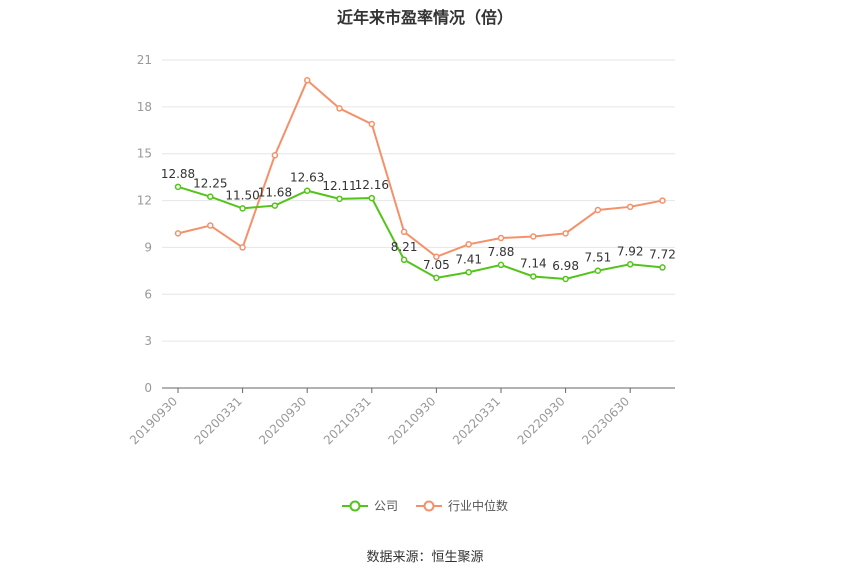 The image size is (850, 575). What do you see at coordinates (144, 60) in the screenshot?
I see `y-tick-label: 21` at bounding box center [144, 60].